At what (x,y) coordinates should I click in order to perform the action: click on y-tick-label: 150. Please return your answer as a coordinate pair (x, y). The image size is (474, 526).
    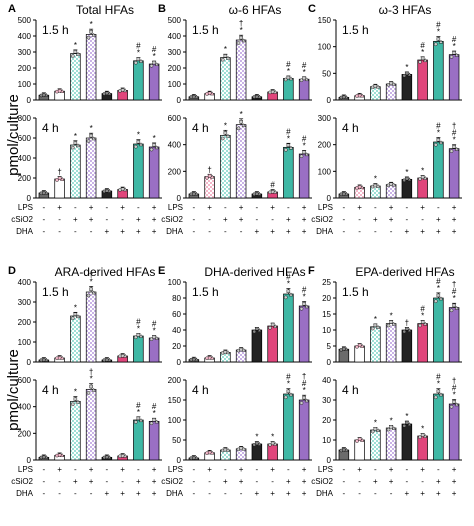
    Looking at the image, I should click on (175, 400).